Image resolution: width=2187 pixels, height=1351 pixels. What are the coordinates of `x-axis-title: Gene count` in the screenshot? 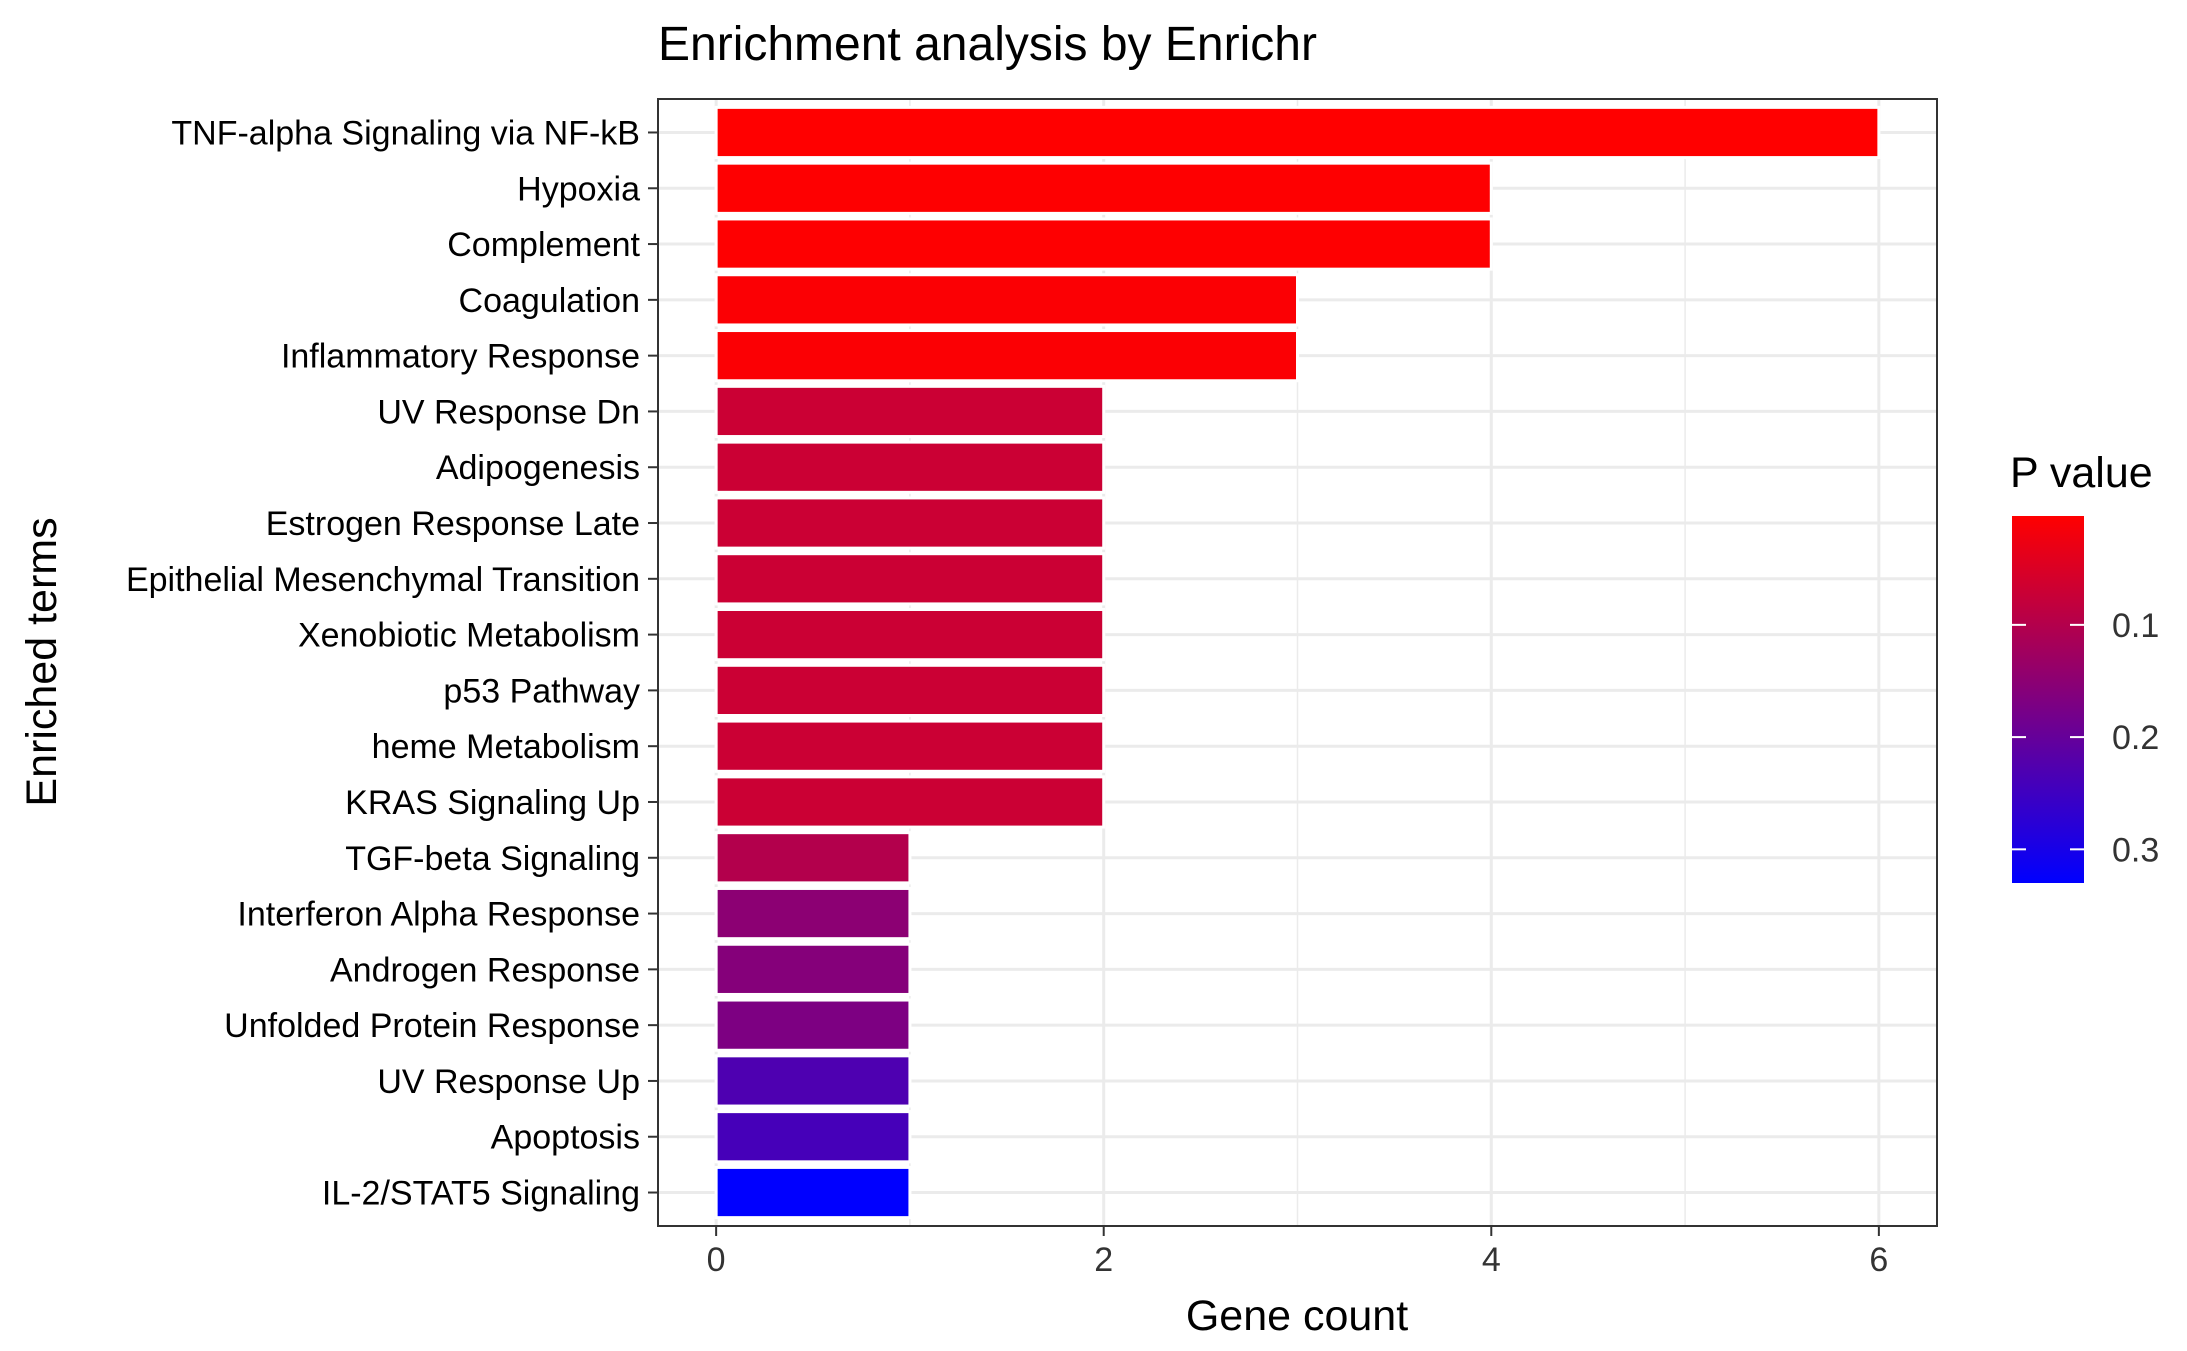 It's located at (1297, 1316).